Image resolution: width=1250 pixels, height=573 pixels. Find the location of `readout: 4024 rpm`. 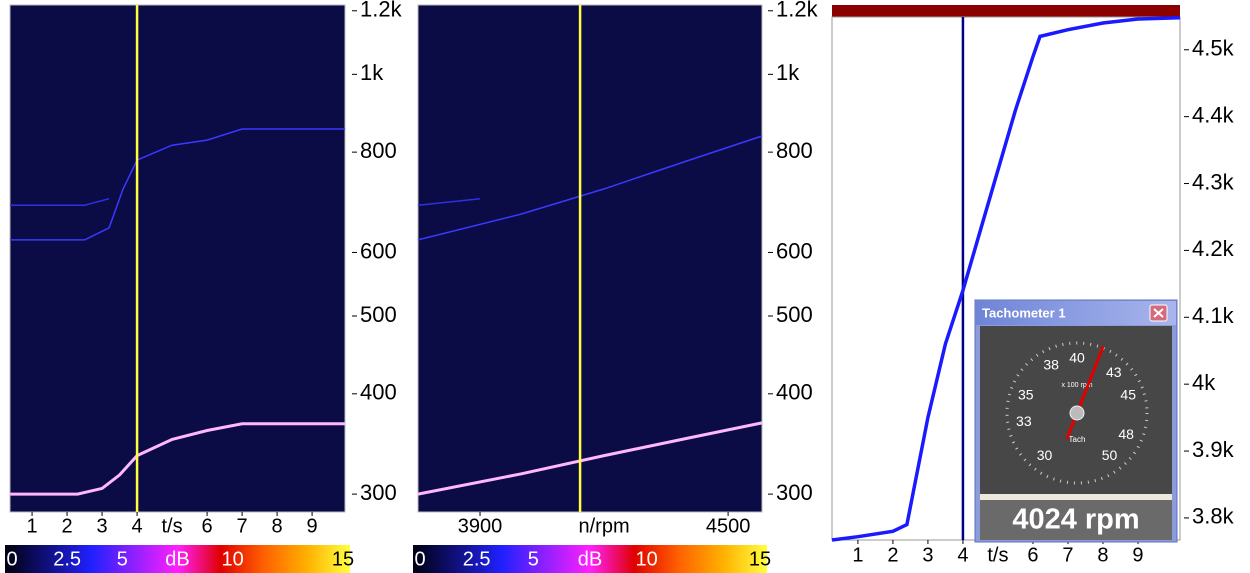

readout: 4024 rpm is located at coordinates (1075, 520).